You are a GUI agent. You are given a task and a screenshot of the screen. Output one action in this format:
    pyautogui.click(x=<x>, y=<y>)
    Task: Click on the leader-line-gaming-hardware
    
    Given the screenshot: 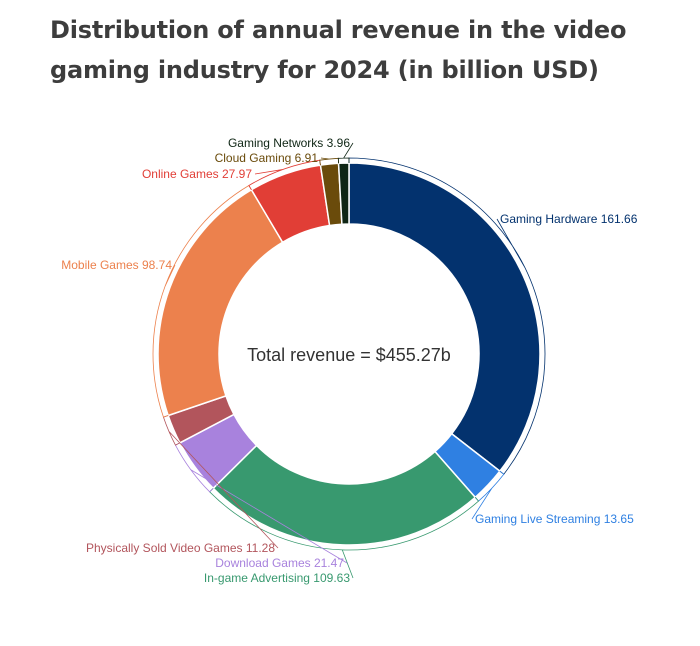 What is the action you would take?
    pyautogui.click(x=447, y=316)
    